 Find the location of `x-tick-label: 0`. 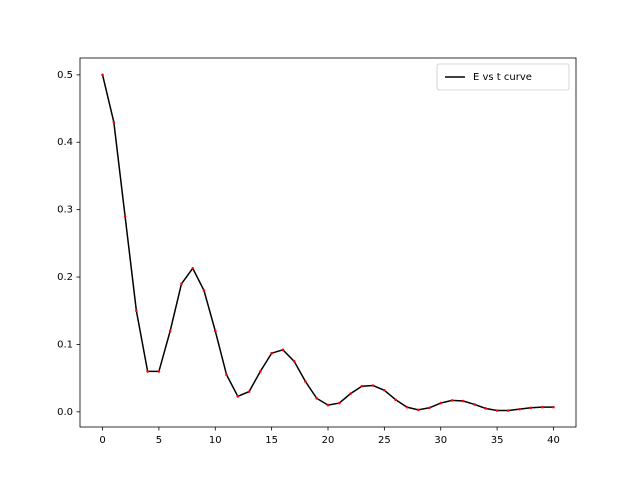

x-tick-label: 0 is located at coordinates (102, 440).